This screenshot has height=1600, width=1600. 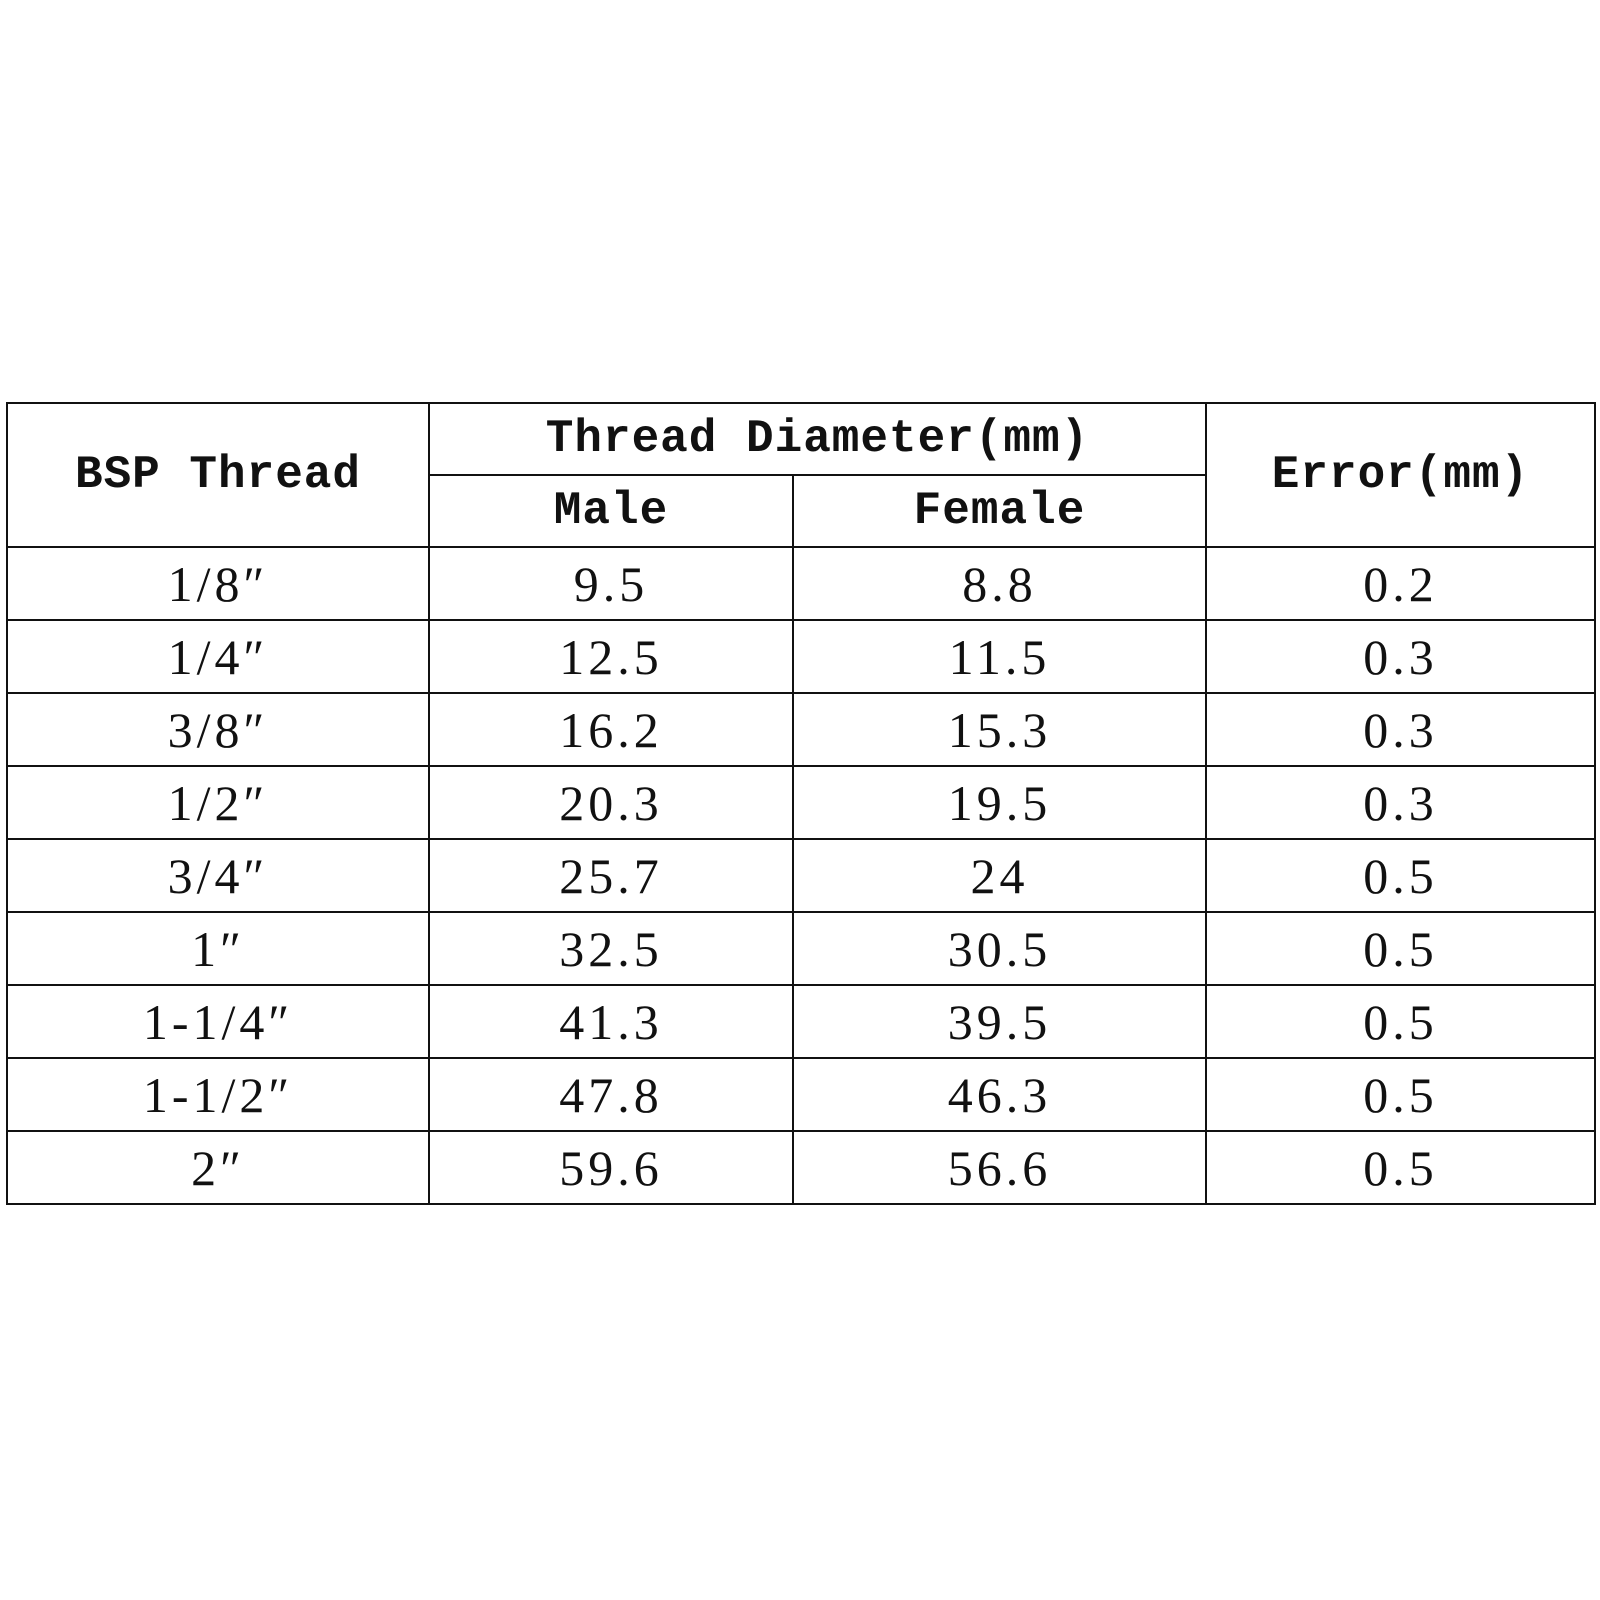 I want to click on table-row: 1″ 32.5 30.5 0.5, so click(x=801, y=948).